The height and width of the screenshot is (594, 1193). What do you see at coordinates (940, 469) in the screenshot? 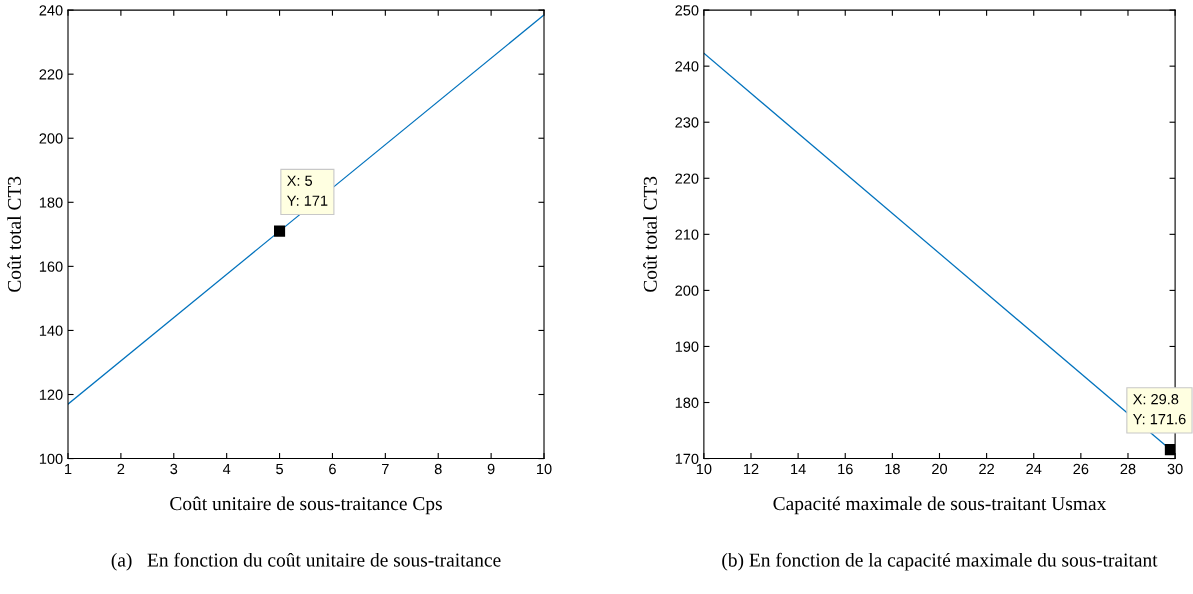
I see `x-tick-label: 20` at bounding box center [940, 469].